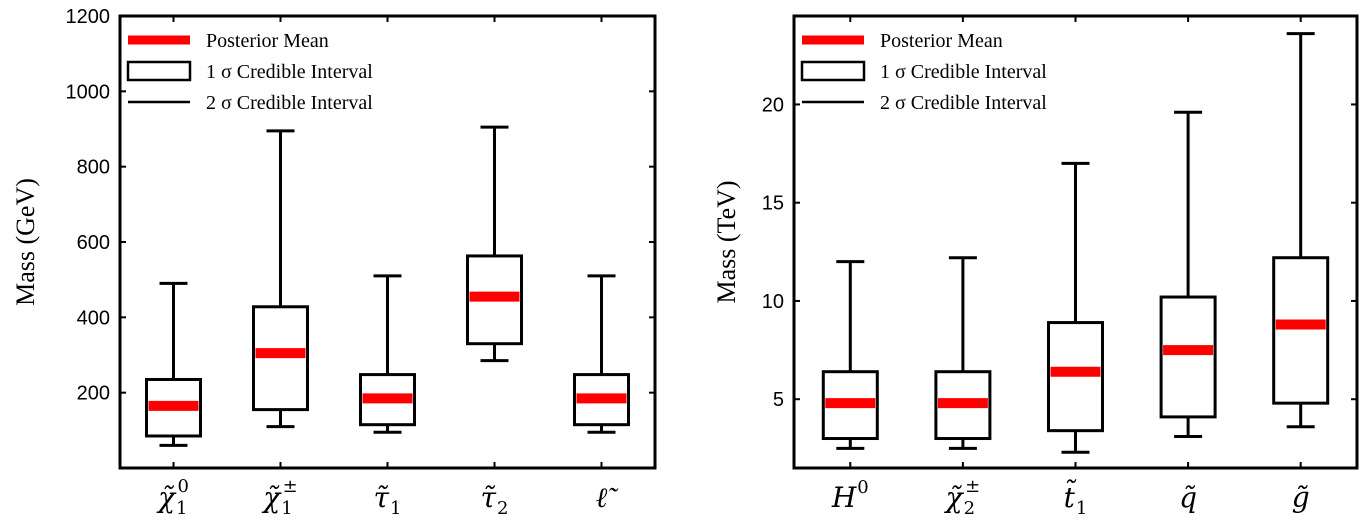 The image size is (1371, 520). I want to click on category-label: H0, so click(850, 495).